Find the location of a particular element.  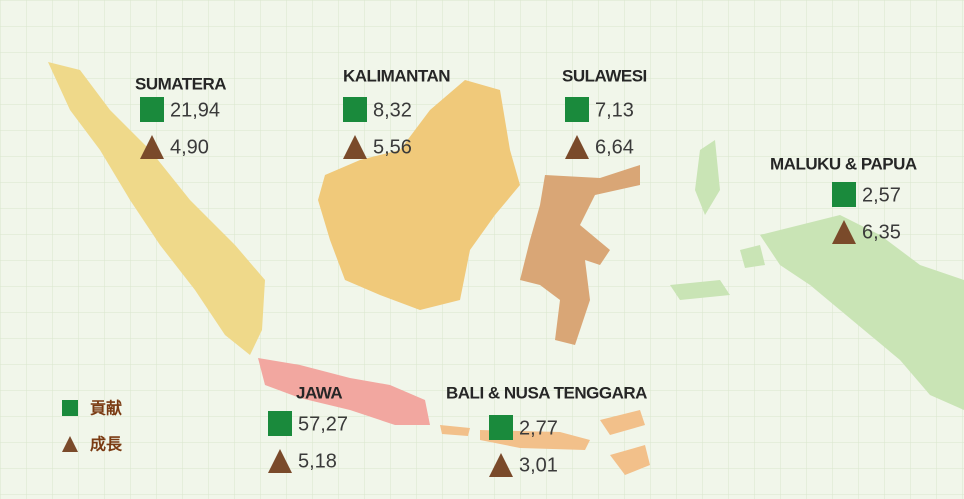

island-sulawesi is located at coordinates (580, 255).